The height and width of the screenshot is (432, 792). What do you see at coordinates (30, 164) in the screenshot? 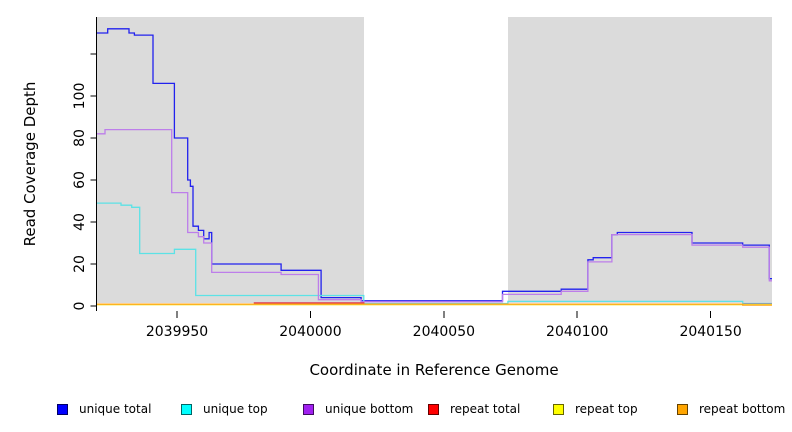
I see `y-axis-title: Read Coverage Depth` at bounding box center [30, 164].